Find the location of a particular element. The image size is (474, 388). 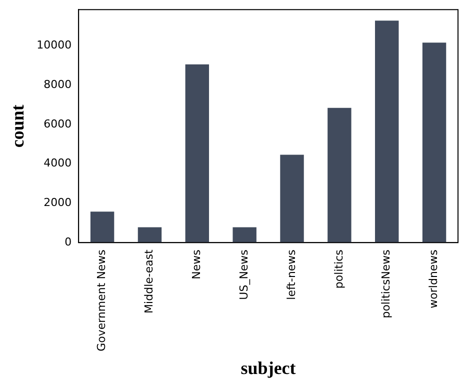

x-tick-label: Government News is located at coordinates (101, 300).